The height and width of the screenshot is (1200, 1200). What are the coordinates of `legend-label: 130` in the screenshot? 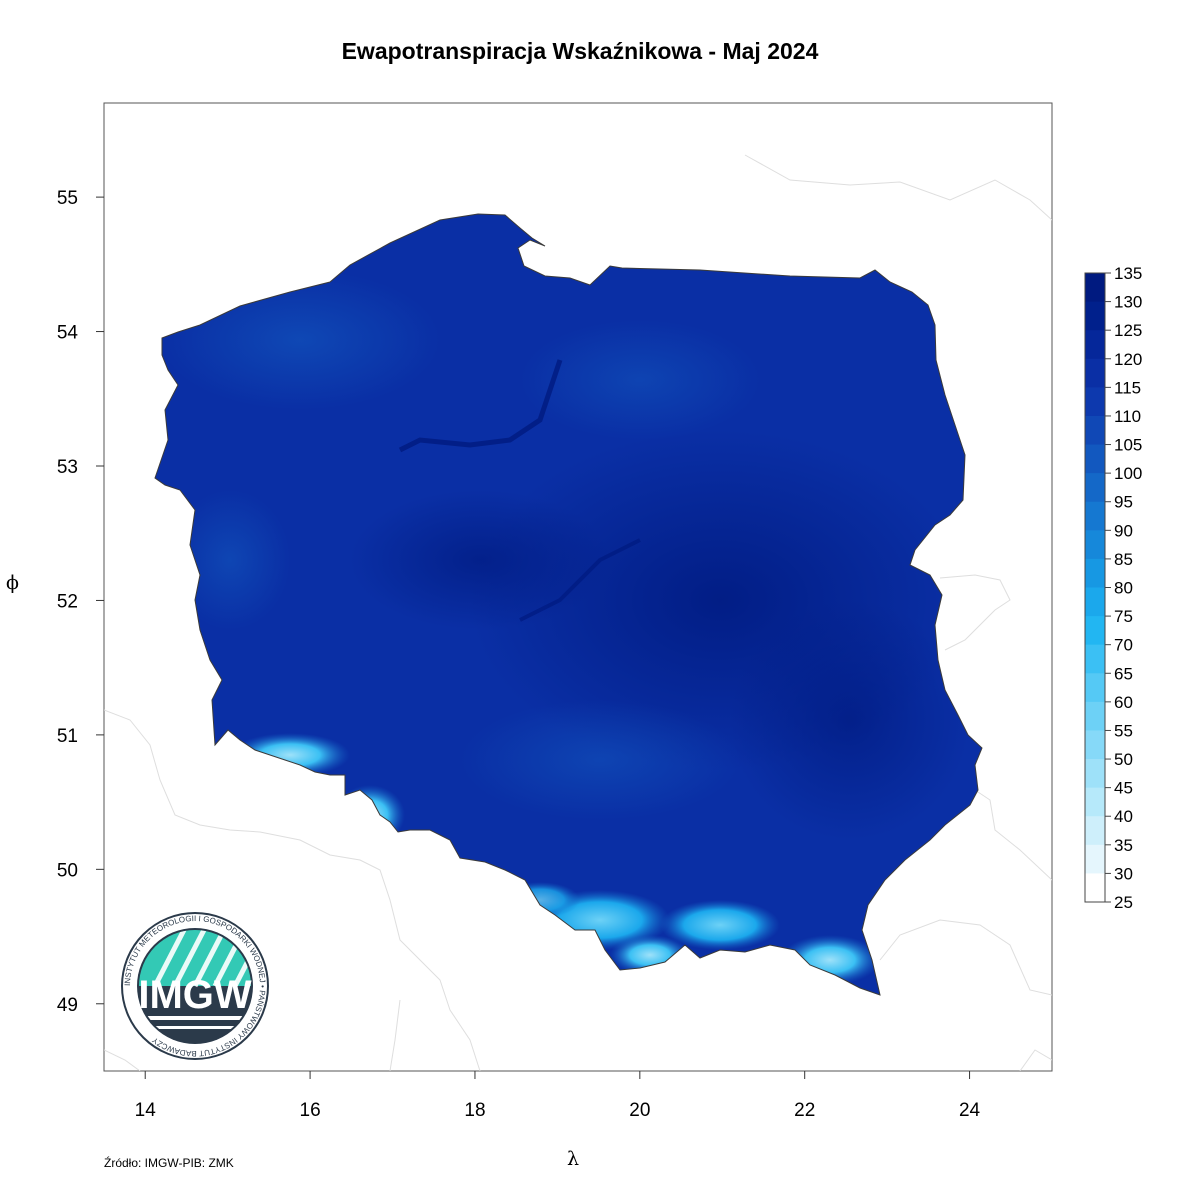 It's located at (1128, 302).